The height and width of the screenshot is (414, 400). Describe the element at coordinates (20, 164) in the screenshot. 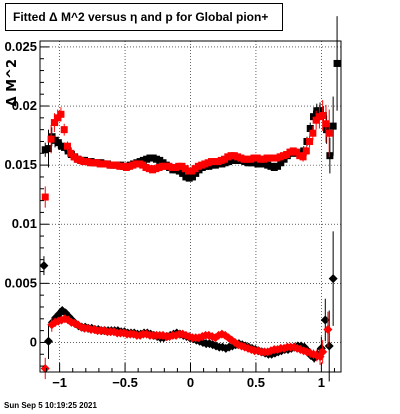

I see `y-tick-label: 0.015` at that location.